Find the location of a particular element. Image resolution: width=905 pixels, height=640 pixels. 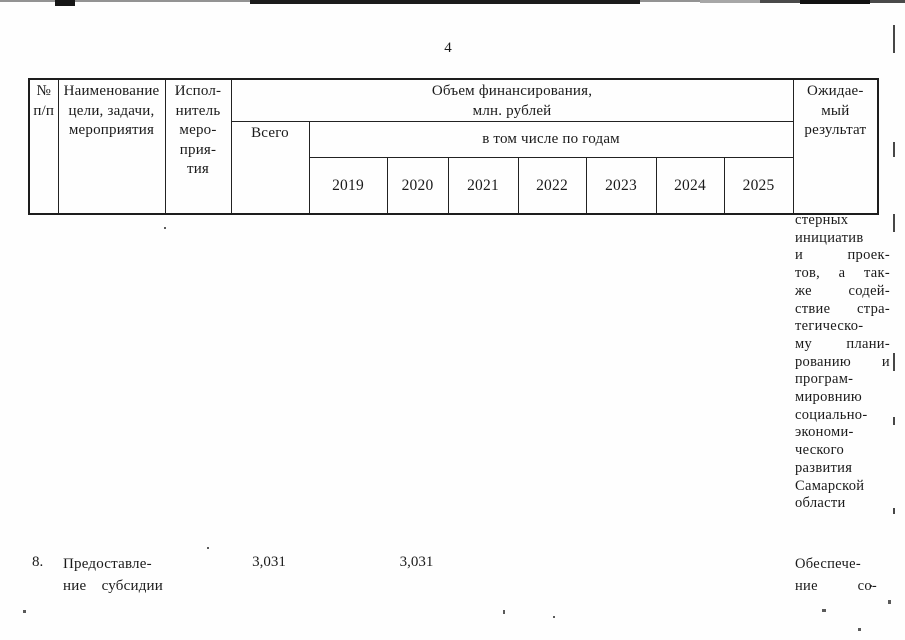

row8-number: 8. is located at coordinates (38, 562).